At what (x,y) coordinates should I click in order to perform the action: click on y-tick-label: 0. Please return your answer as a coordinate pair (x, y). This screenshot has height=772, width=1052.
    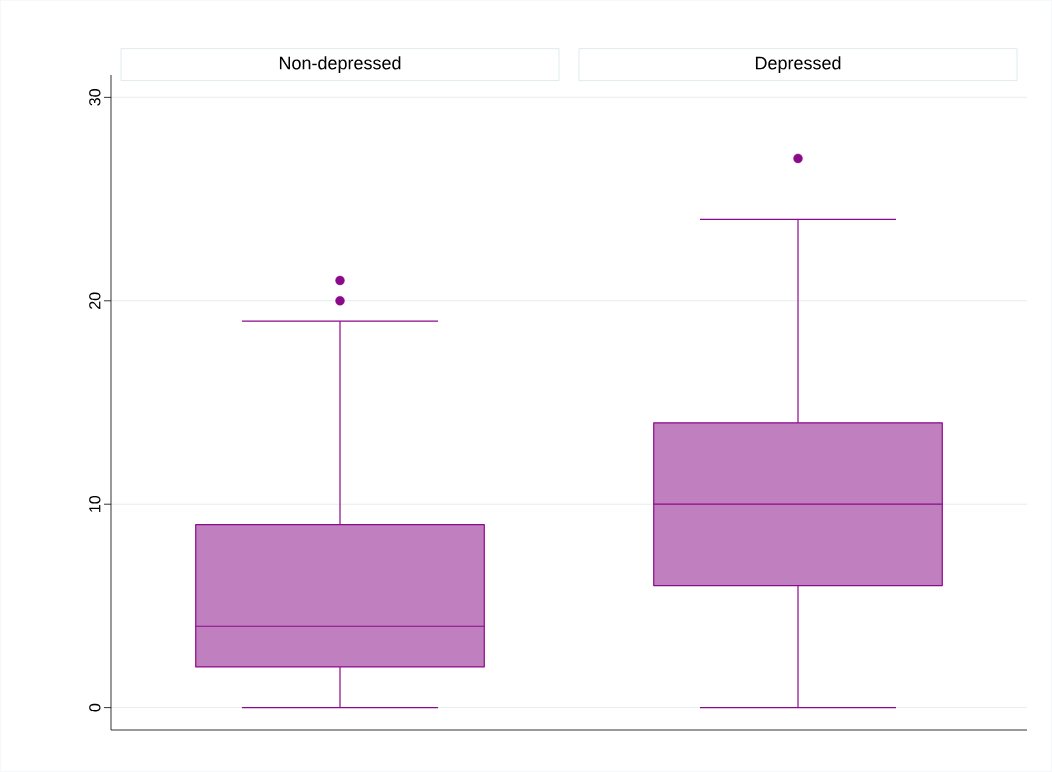
    Looking at the image, I should click on (95, 707).